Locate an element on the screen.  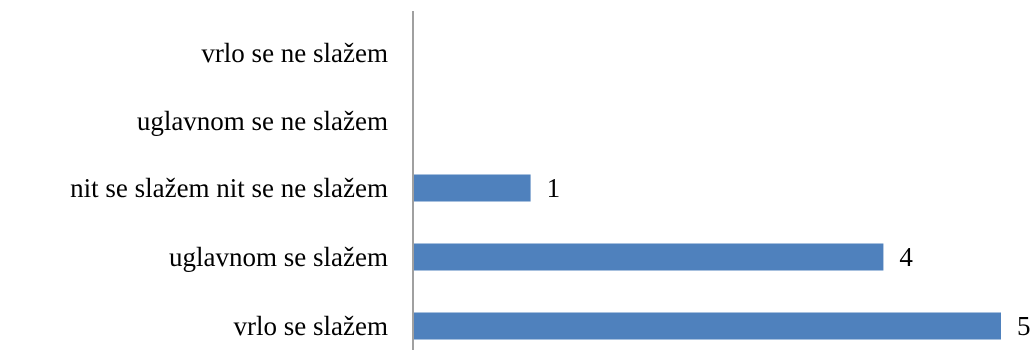
category-label: uglavnom se slažem is located at coordinates (278, 257).